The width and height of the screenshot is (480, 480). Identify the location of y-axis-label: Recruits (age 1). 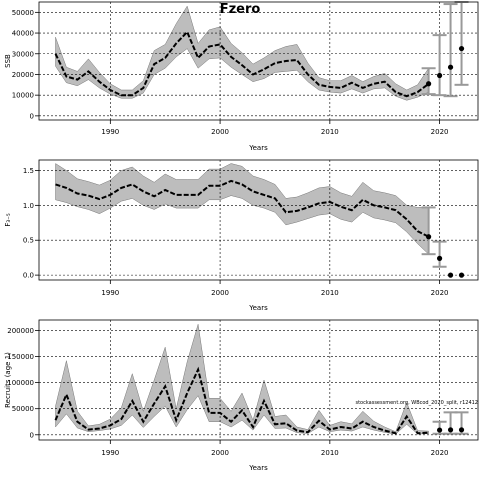
(8, 380).